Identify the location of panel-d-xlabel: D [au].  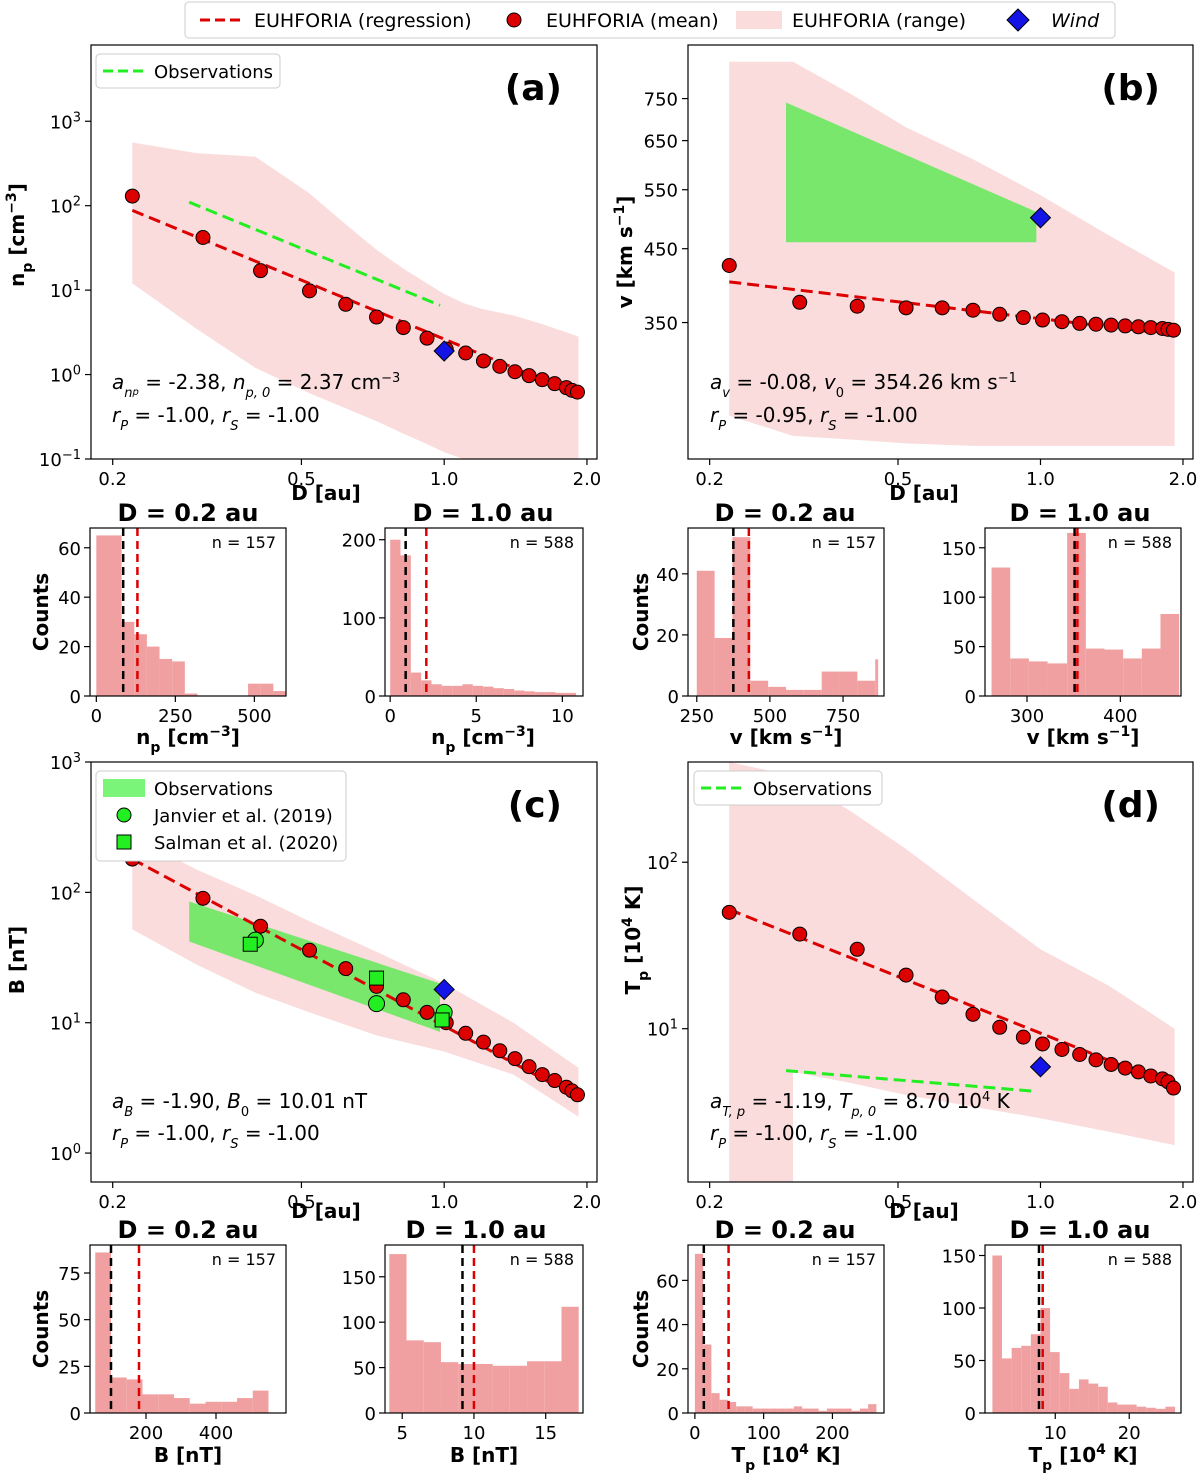
(924, 1211).